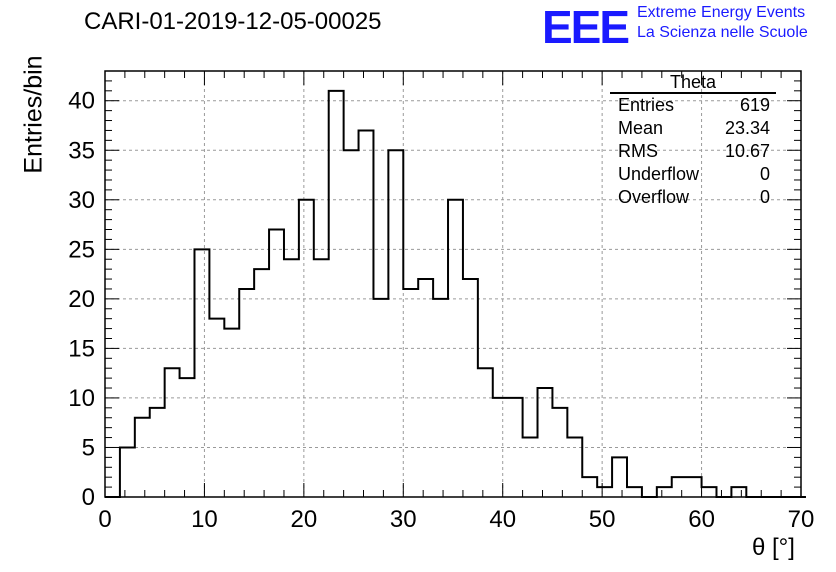 This screenshot has width=836, height=572. What do you see at coordinates (721, 12) in the screenshot?
I see `logo-line-1: Extreme Energy Events` at bounding box center [721, 12].